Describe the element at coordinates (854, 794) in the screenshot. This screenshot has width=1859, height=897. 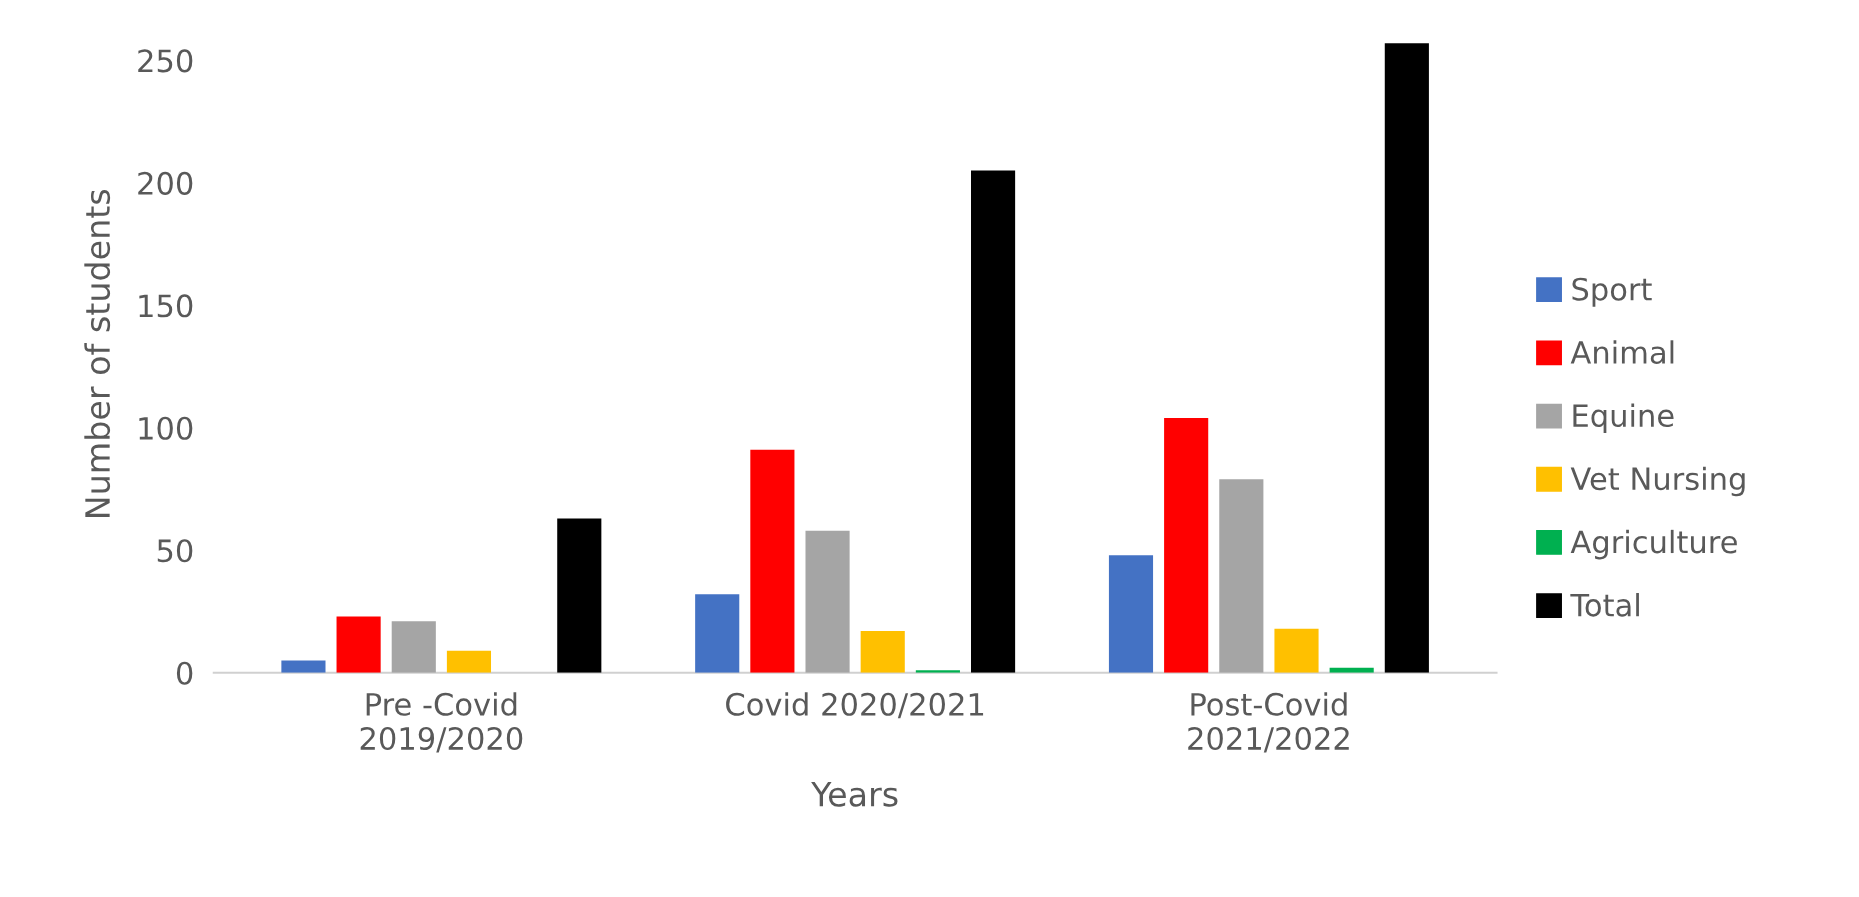
I see `x-axis-title: Years` at that location.